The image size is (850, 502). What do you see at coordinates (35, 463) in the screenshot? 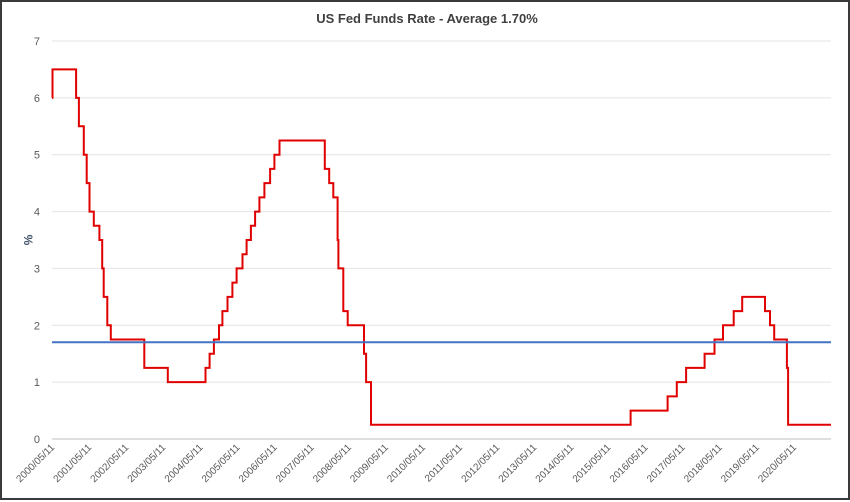
I see `x-tick-label: 2000/05/11` at bounding box center [35, 463].